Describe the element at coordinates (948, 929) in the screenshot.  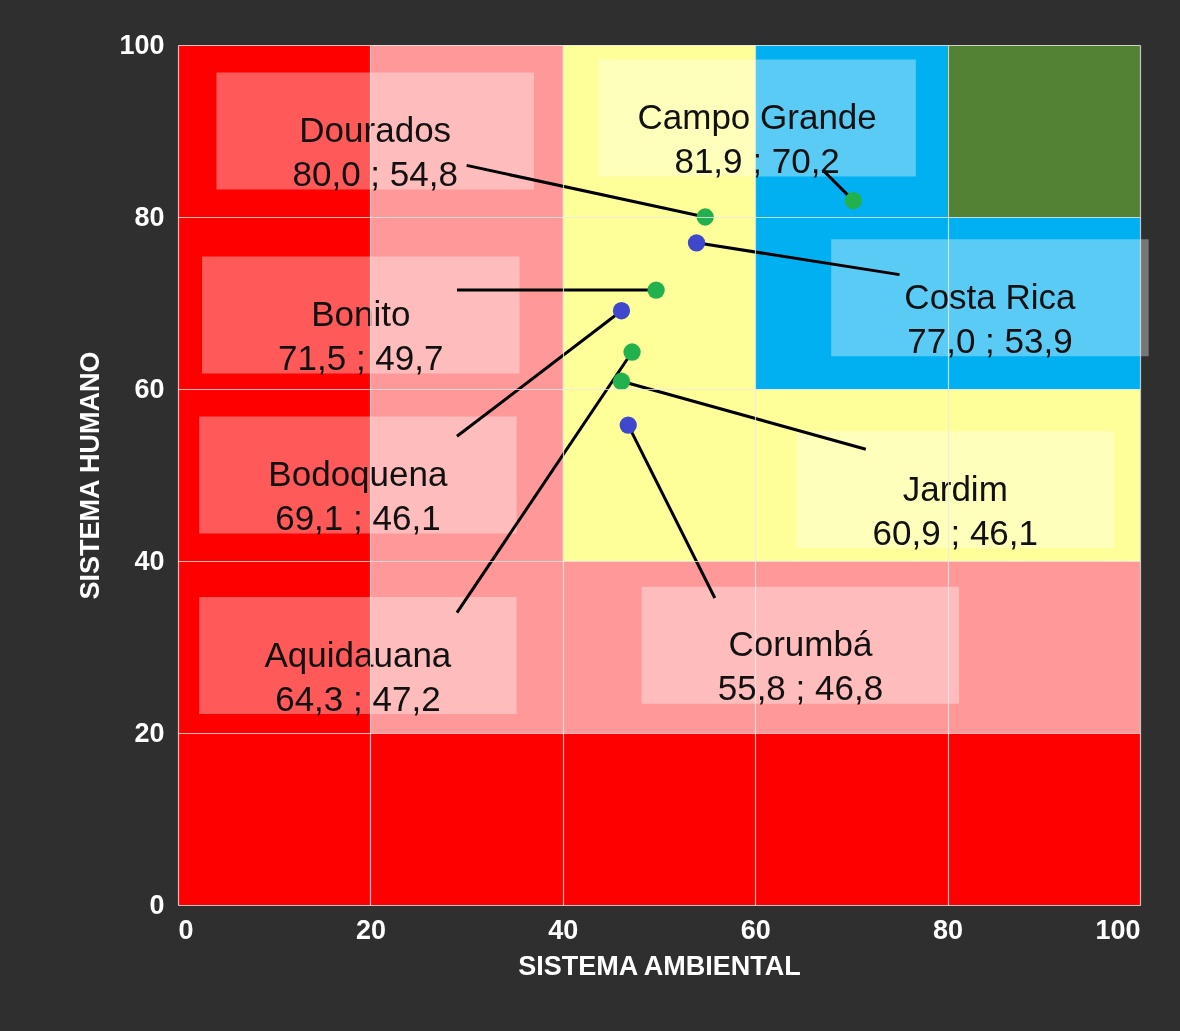
I see `x-tick-label: 80` at that location.